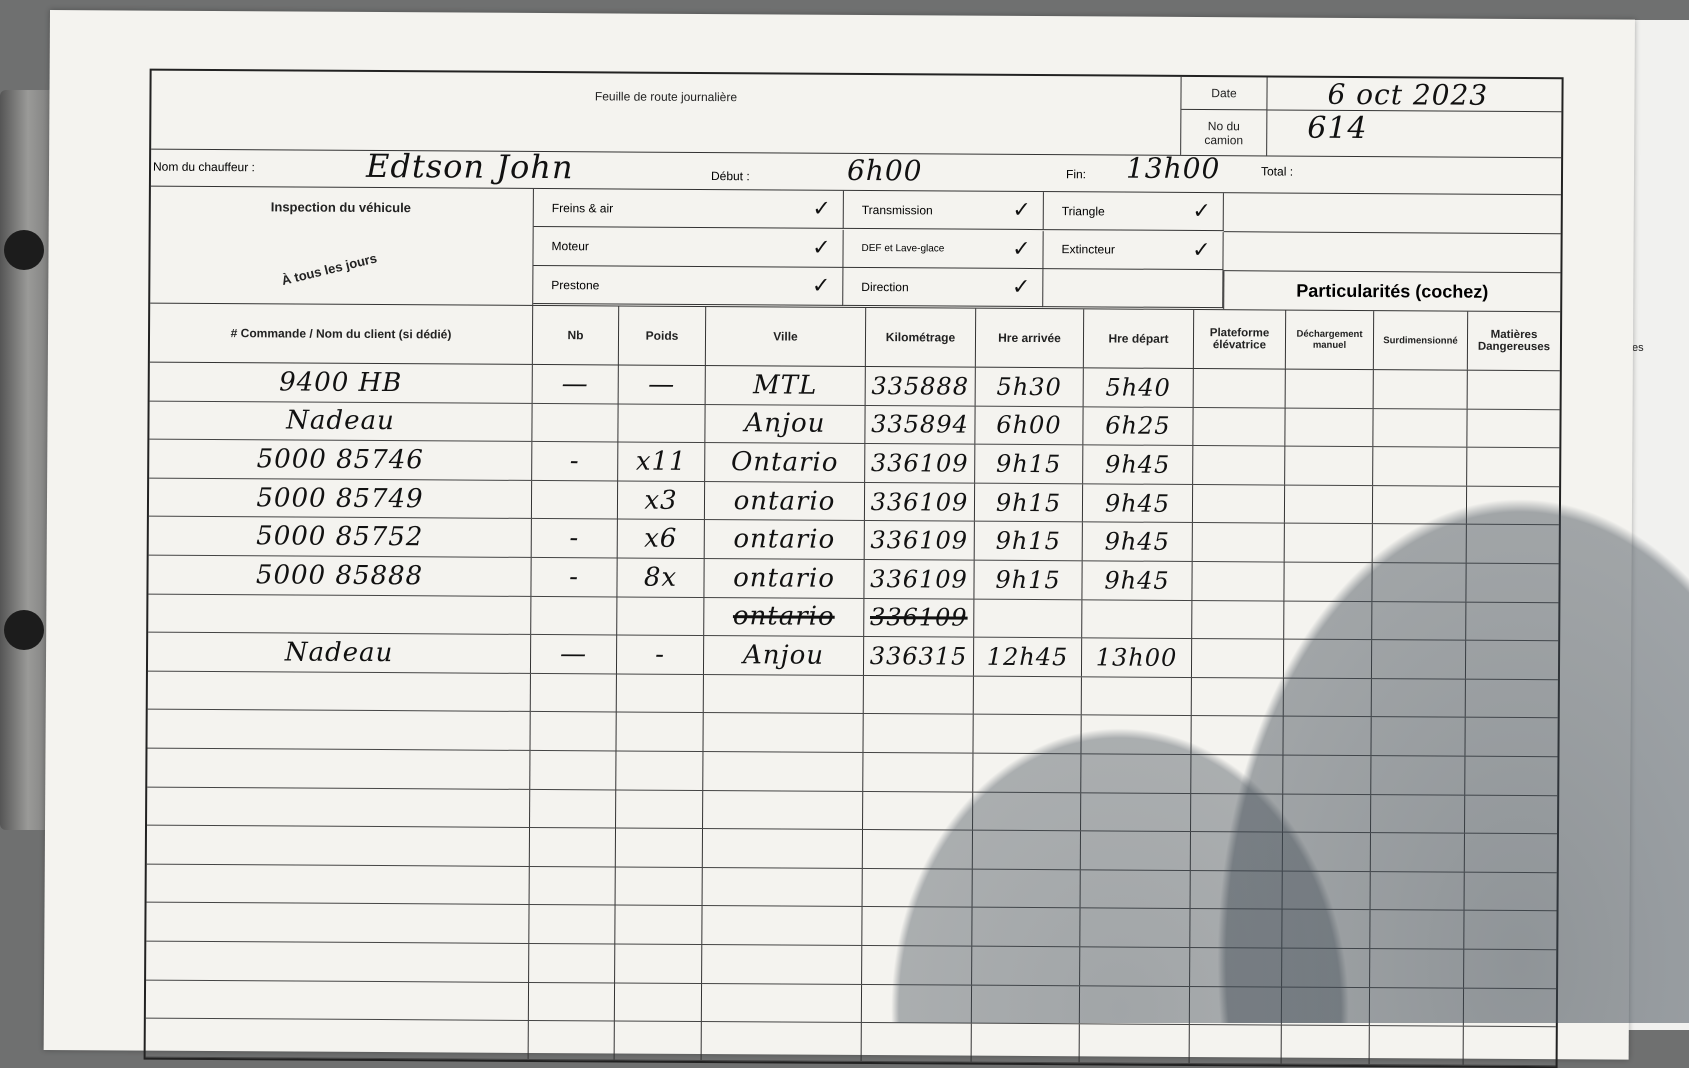 This screenshot has height=1068, width=1689. I want to click on cell-depart: 6h25, so click(1138, 426).